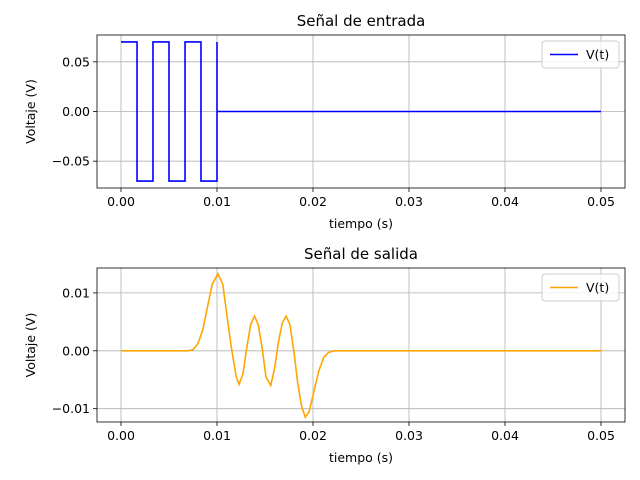 The image size is (640, 480). I want to click on y-tick-label: 0.01, so click(76, 292).